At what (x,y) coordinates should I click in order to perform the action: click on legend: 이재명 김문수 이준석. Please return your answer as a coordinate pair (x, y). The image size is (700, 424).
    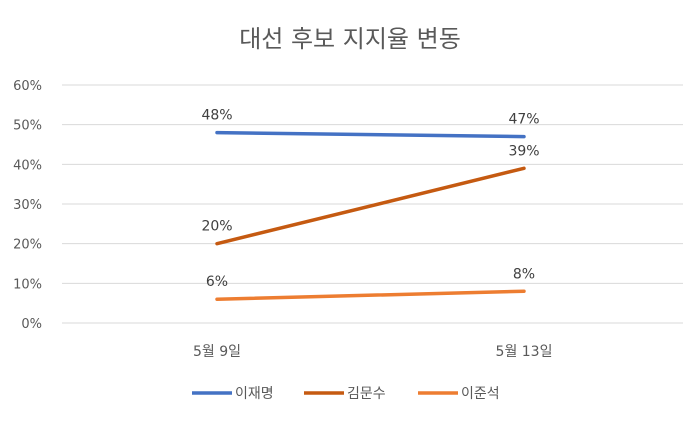
    Looking at the image, I should click on (346, 394).